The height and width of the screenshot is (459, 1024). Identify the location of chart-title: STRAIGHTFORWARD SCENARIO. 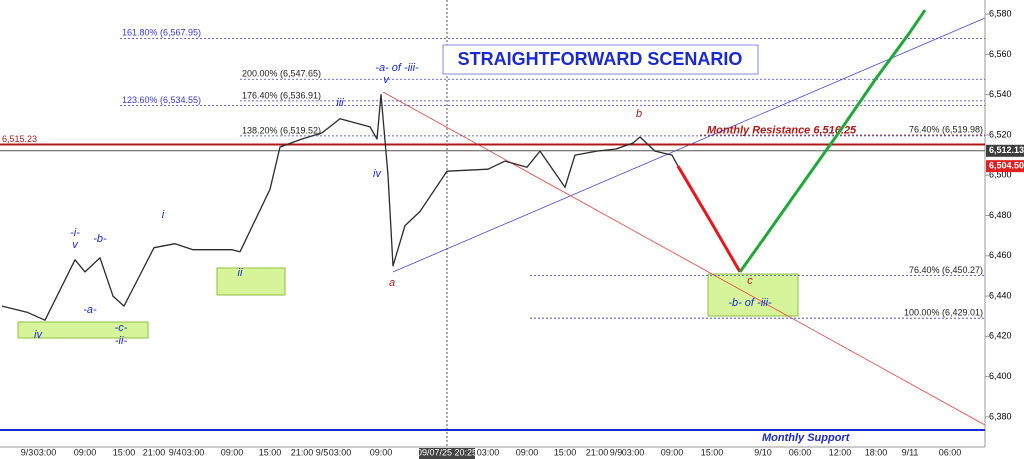
(600, 59).